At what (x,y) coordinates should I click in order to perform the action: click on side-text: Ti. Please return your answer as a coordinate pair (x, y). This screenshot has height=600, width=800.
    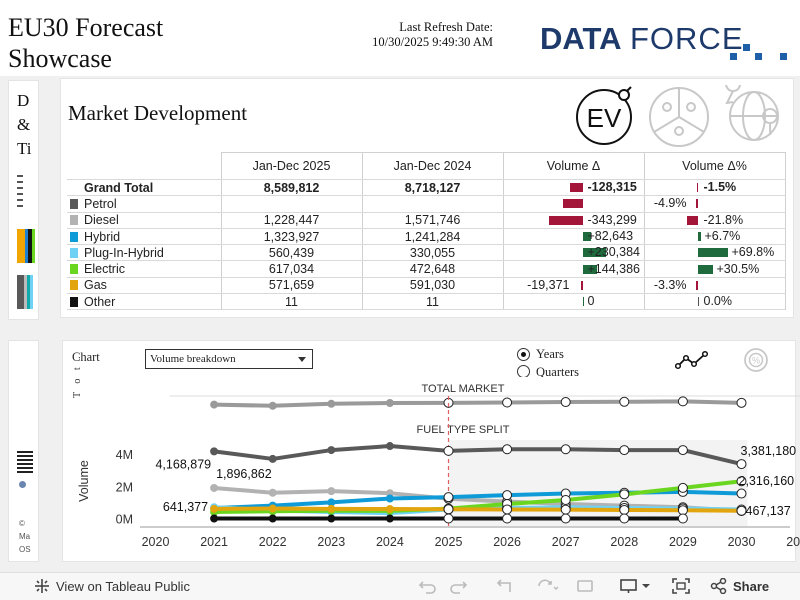
    Looking at the image, I should click on (24, 148).